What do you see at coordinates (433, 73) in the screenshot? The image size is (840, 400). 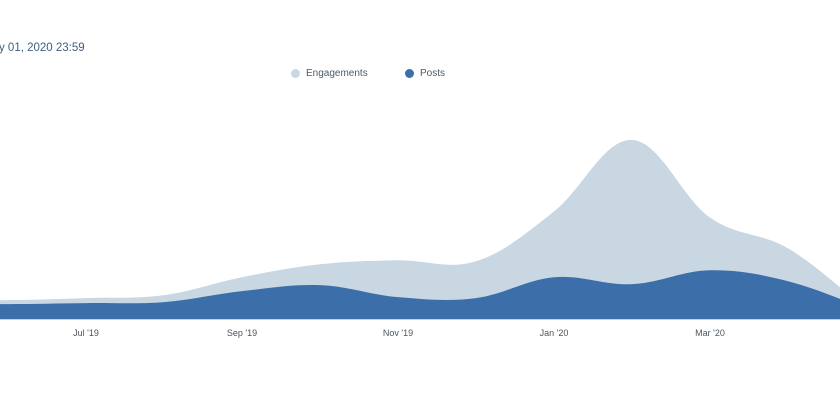 I see `legend-label-posts: Posts` at bounding box center [433, 73].